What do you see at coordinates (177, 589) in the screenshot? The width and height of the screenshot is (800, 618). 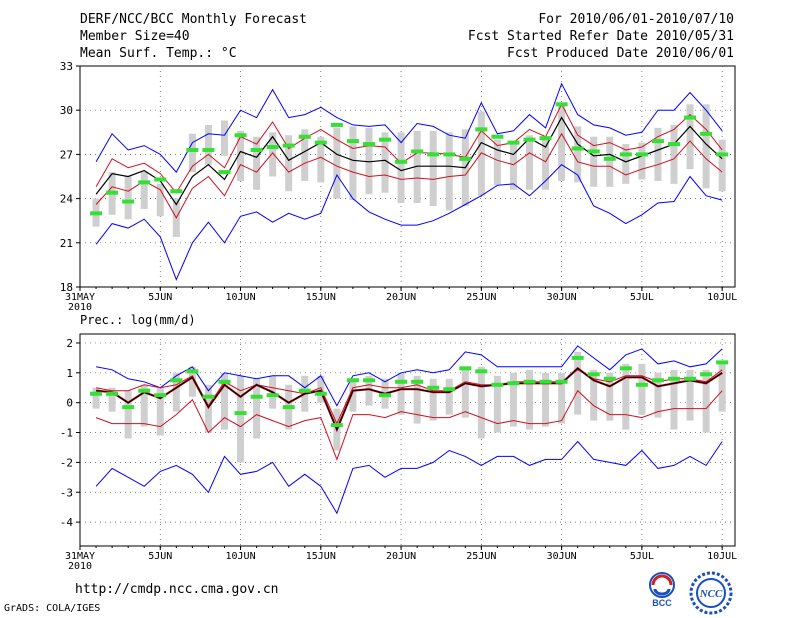 I see `footer-url: http://cmdp.ncc.cma.gov.cn` at bounding box center [177, 589].